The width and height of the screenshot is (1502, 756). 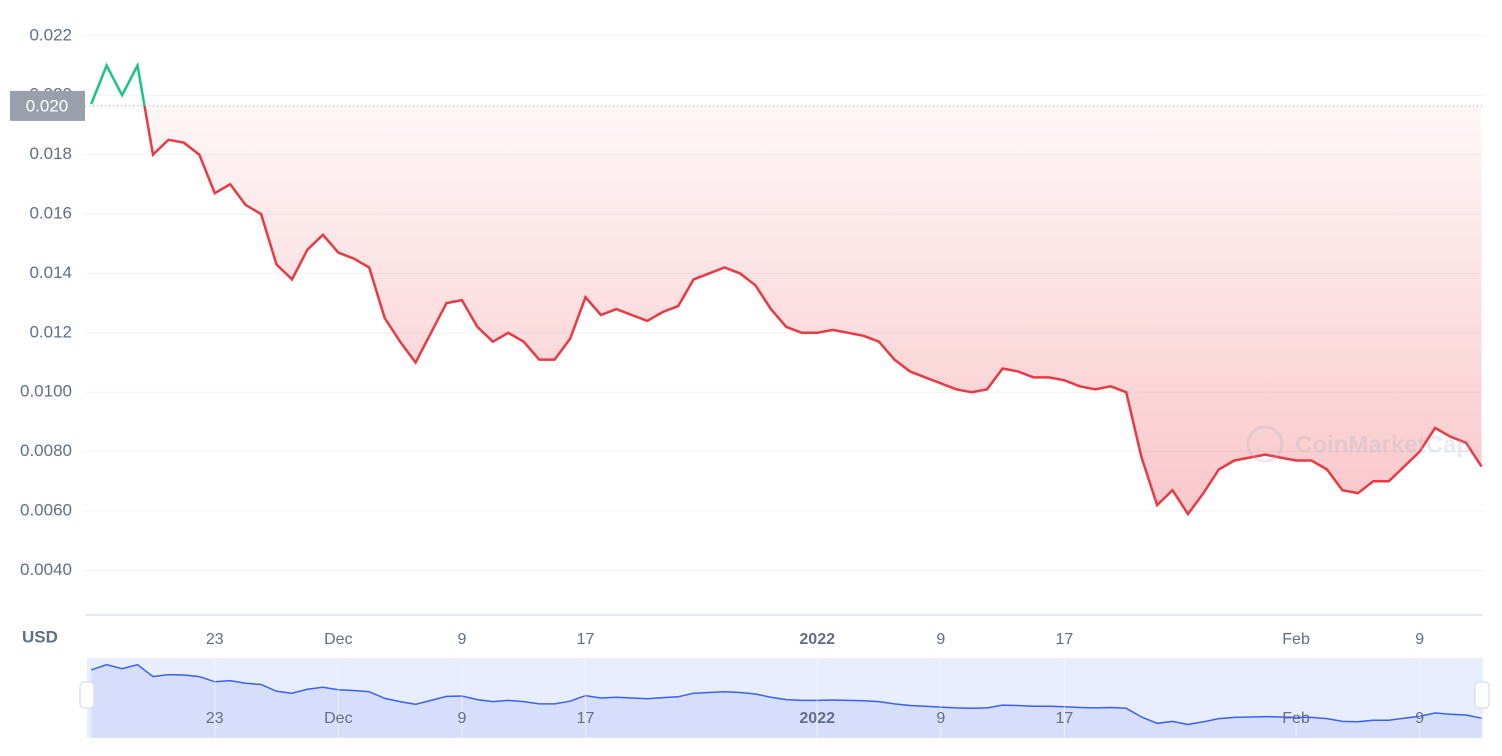 I want to click on x-tick-label: 23, so click(x=215, y=639).